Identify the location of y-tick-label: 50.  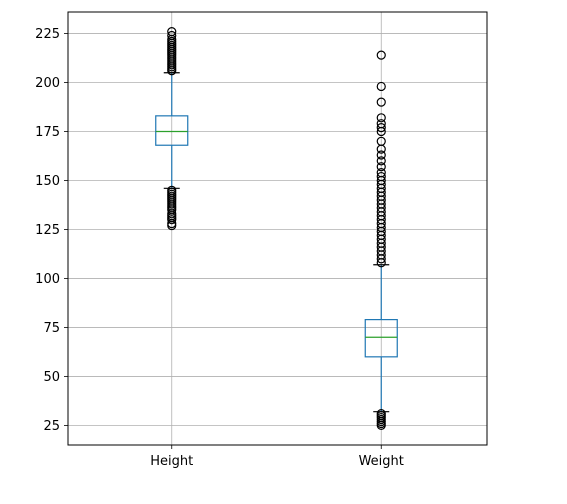
(51, 377).